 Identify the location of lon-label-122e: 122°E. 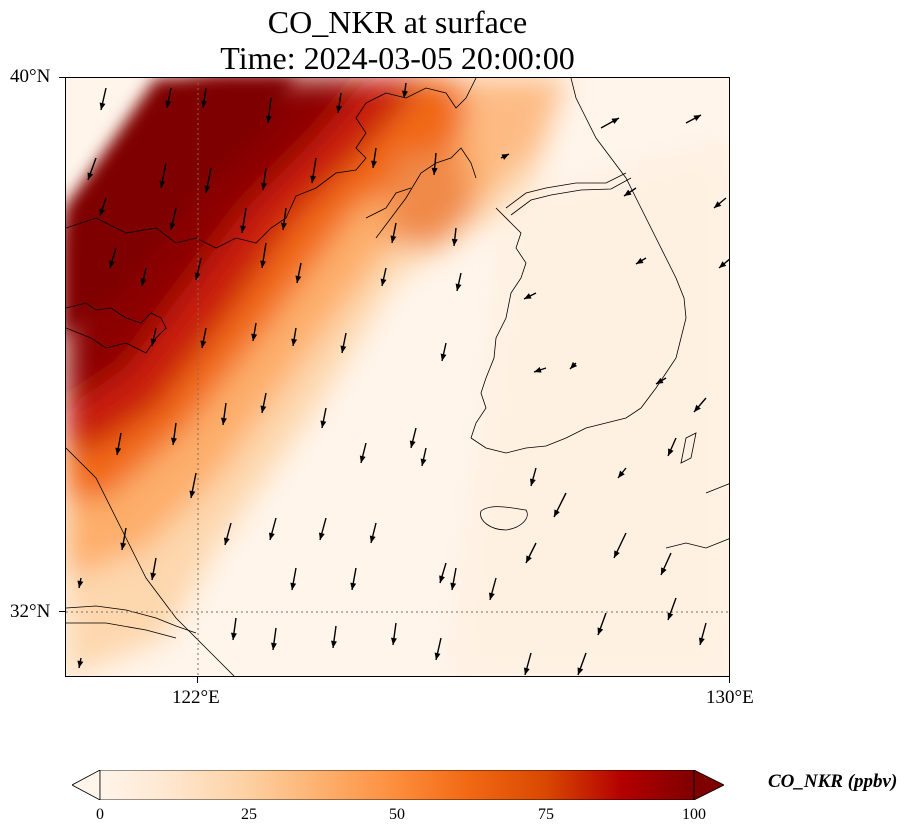
(196, 697).